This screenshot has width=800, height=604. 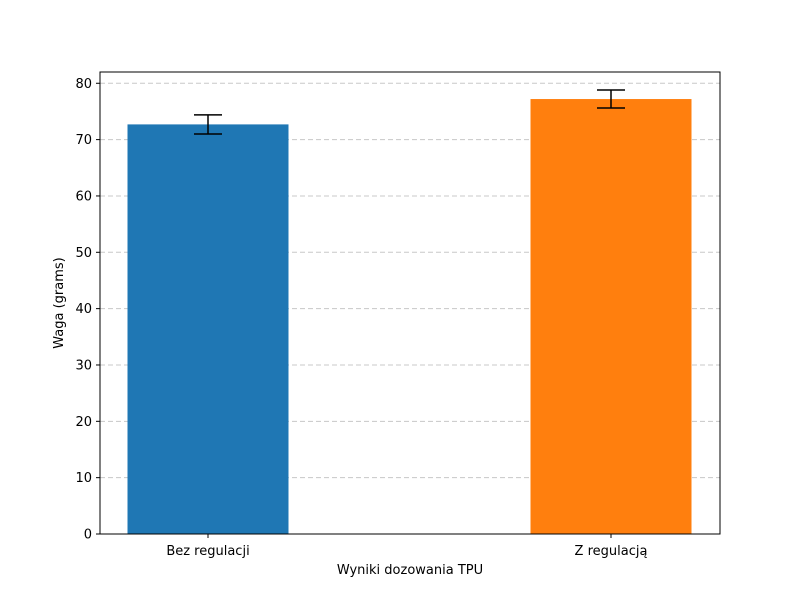 I want to click on y-tick-label: 20, so click(x=83, y=422).